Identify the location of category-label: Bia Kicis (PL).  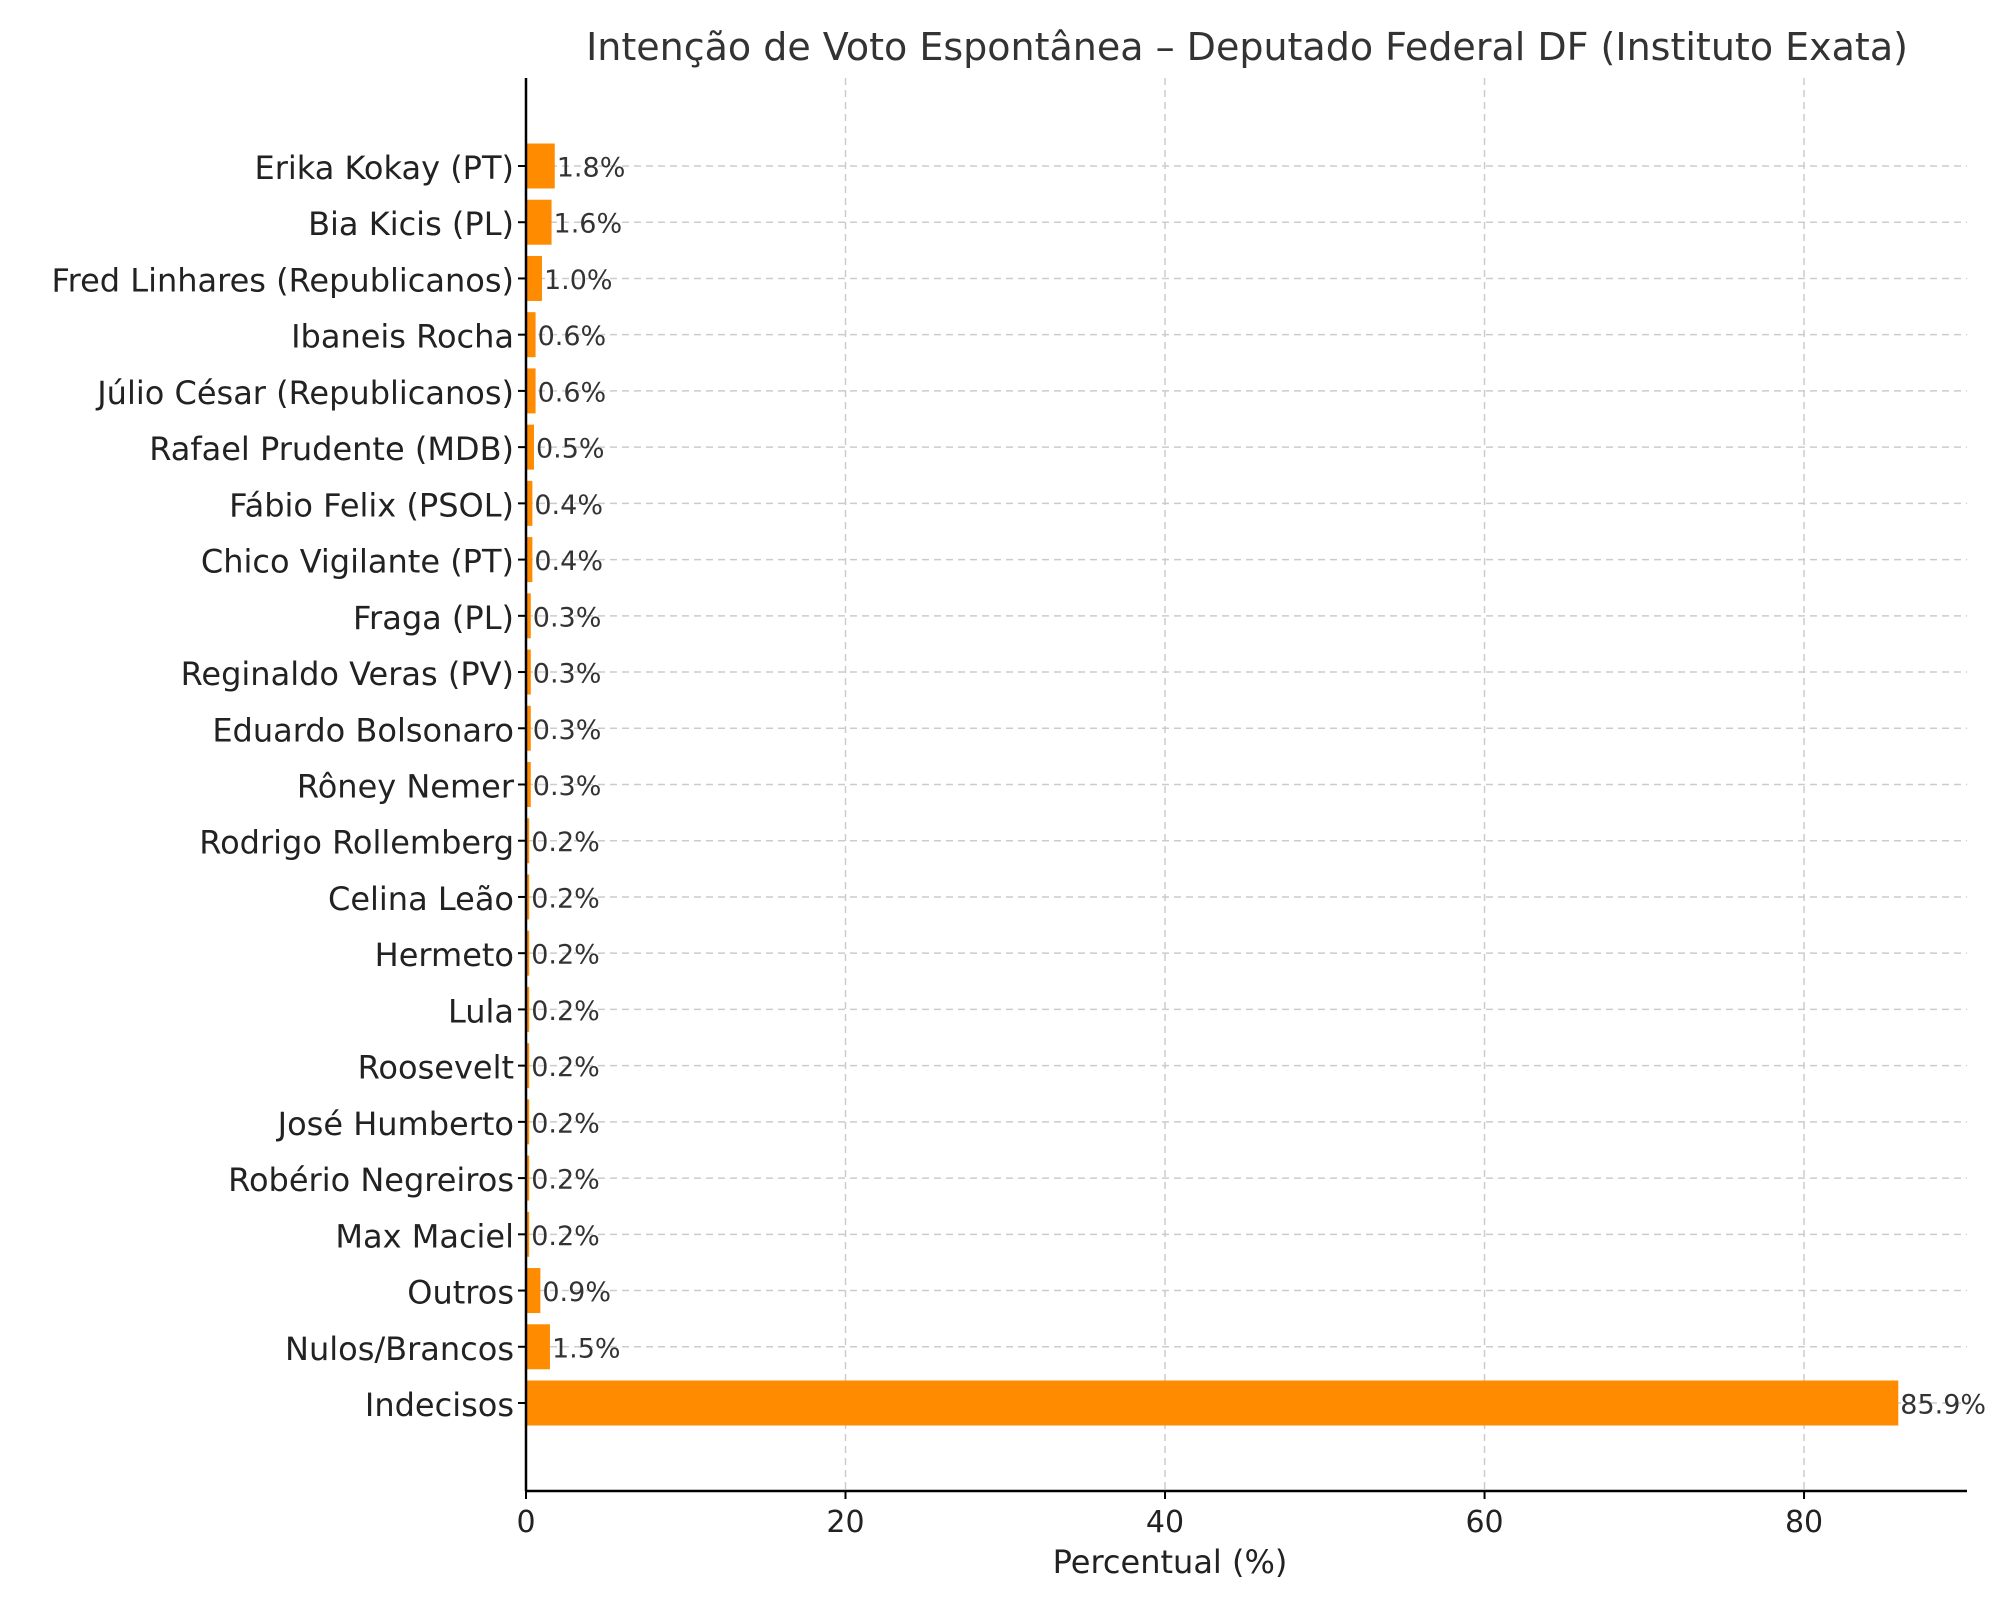
(411, 224).